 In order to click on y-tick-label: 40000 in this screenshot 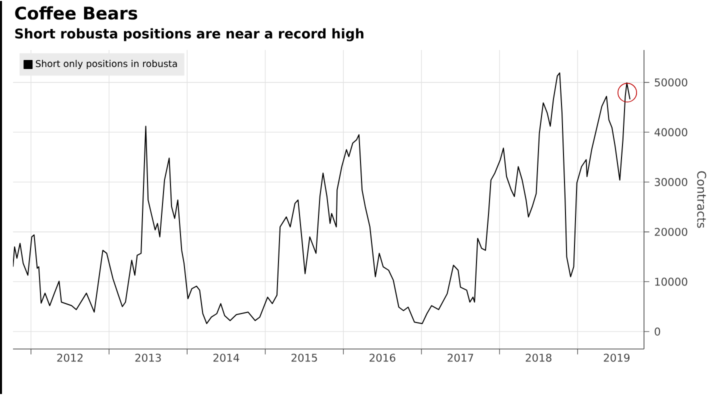, I will do `click(671, 132)`.